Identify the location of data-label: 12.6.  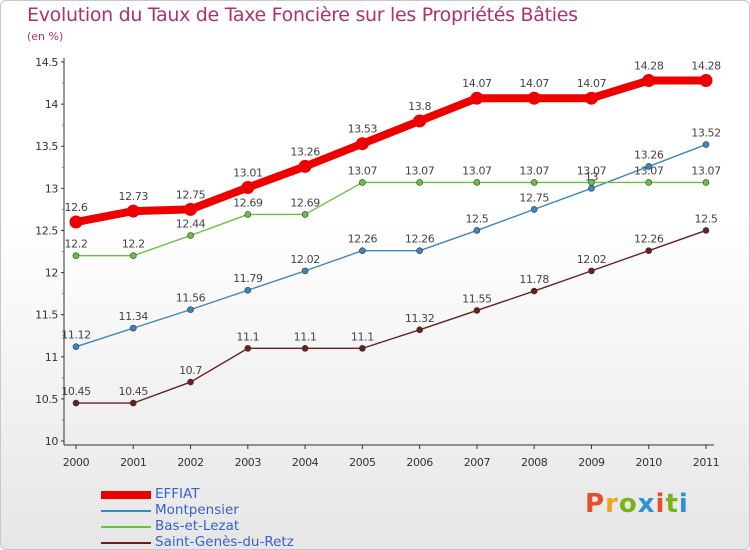
(76, 207).